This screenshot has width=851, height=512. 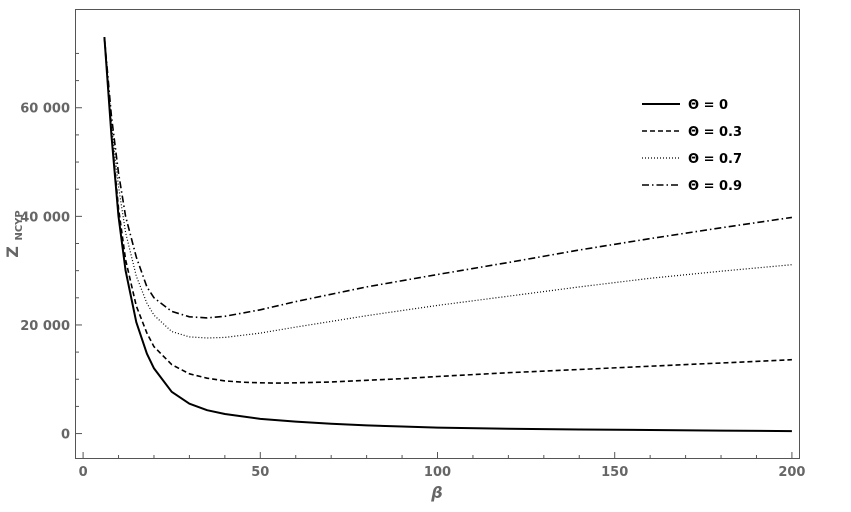 I want to click on y-axis-label-subscript: NCYP, so click(x=19, y=225).